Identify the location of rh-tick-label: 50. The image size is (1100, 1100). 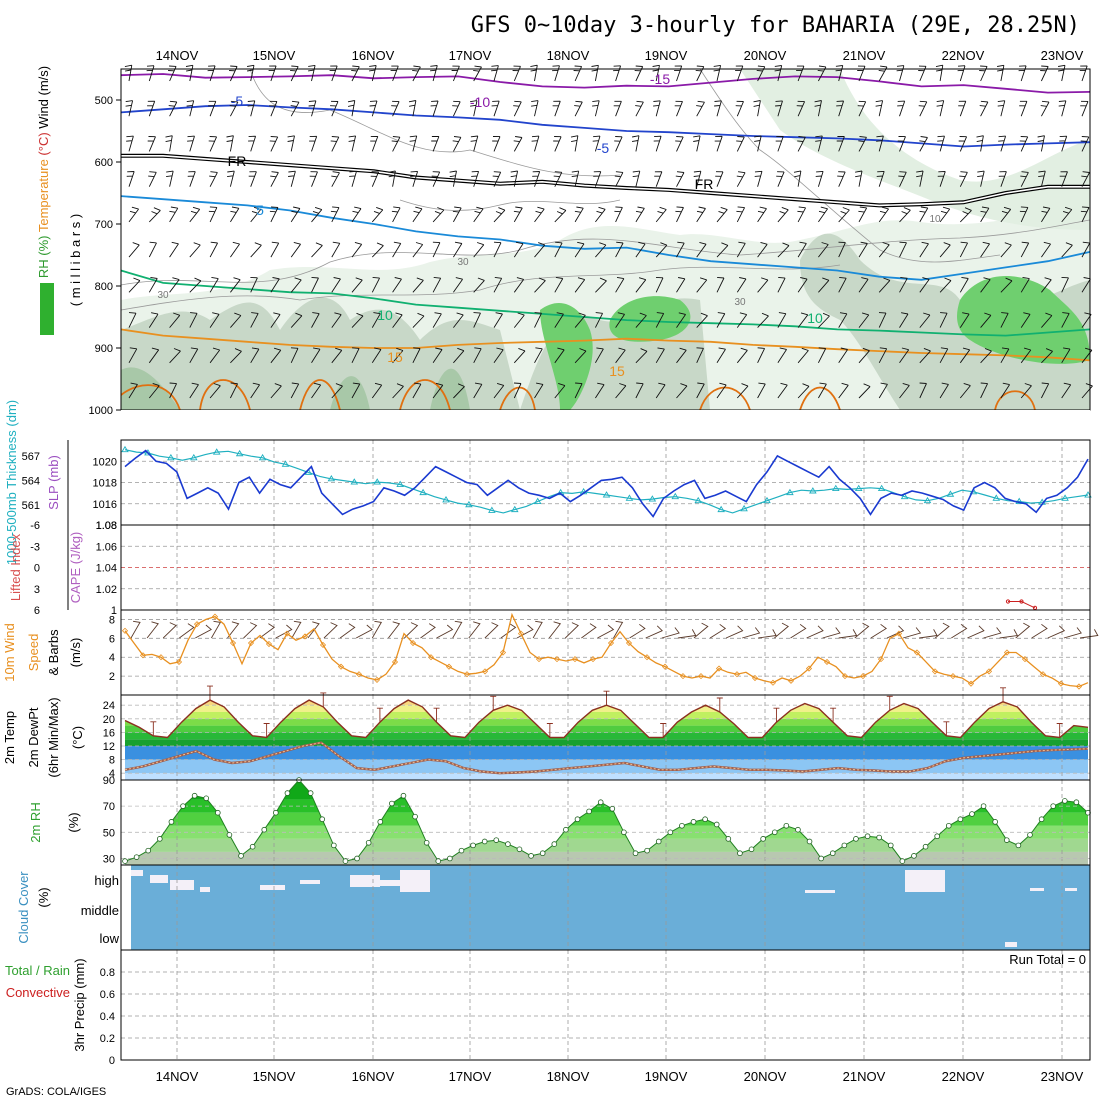
(109, 833).